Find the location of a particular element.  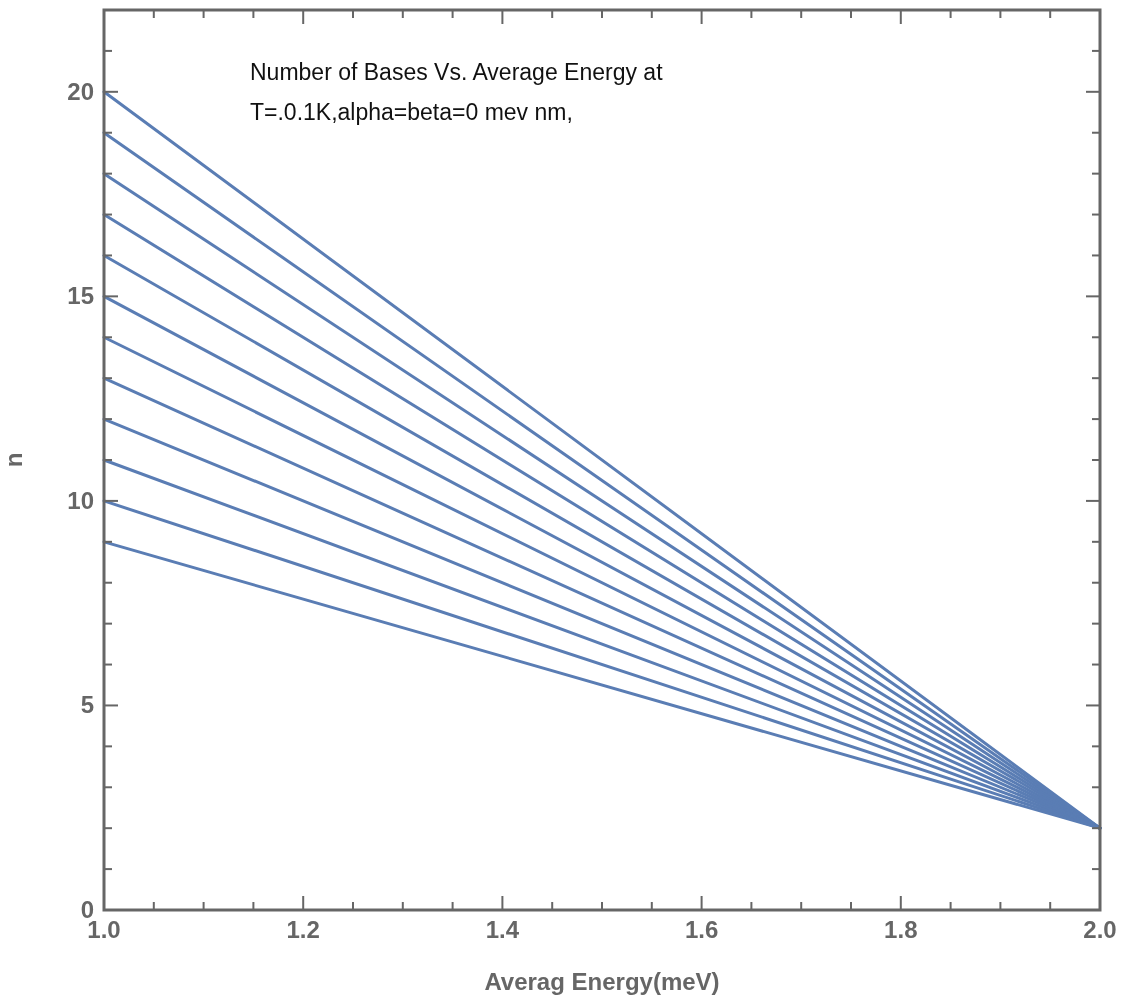

y-tick-label: 15 is located at coordinates (80, 296).